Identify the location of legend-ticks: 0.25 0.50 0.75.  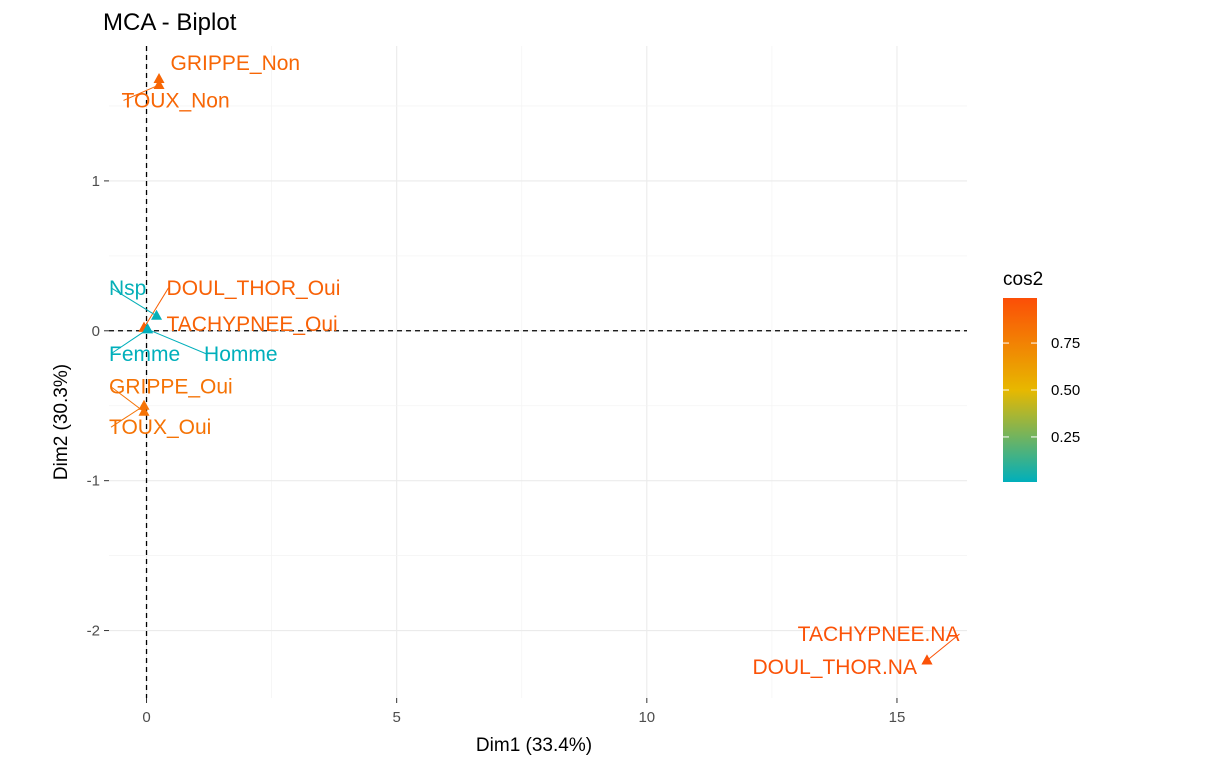
(1041, 390).